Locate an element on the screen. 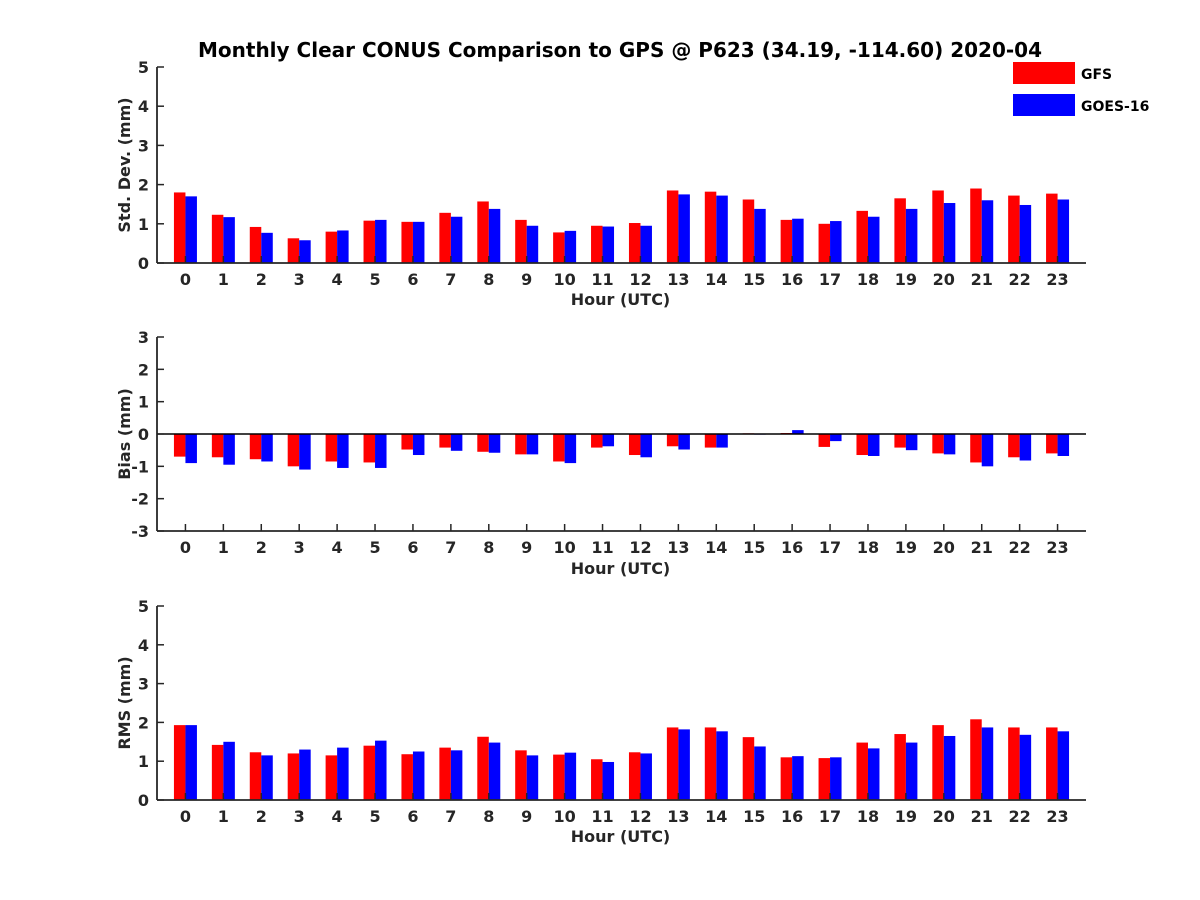 The height and width of the screenshot is (900, 1200). x-tick-label: 9 is located at coordinates (526, 547).